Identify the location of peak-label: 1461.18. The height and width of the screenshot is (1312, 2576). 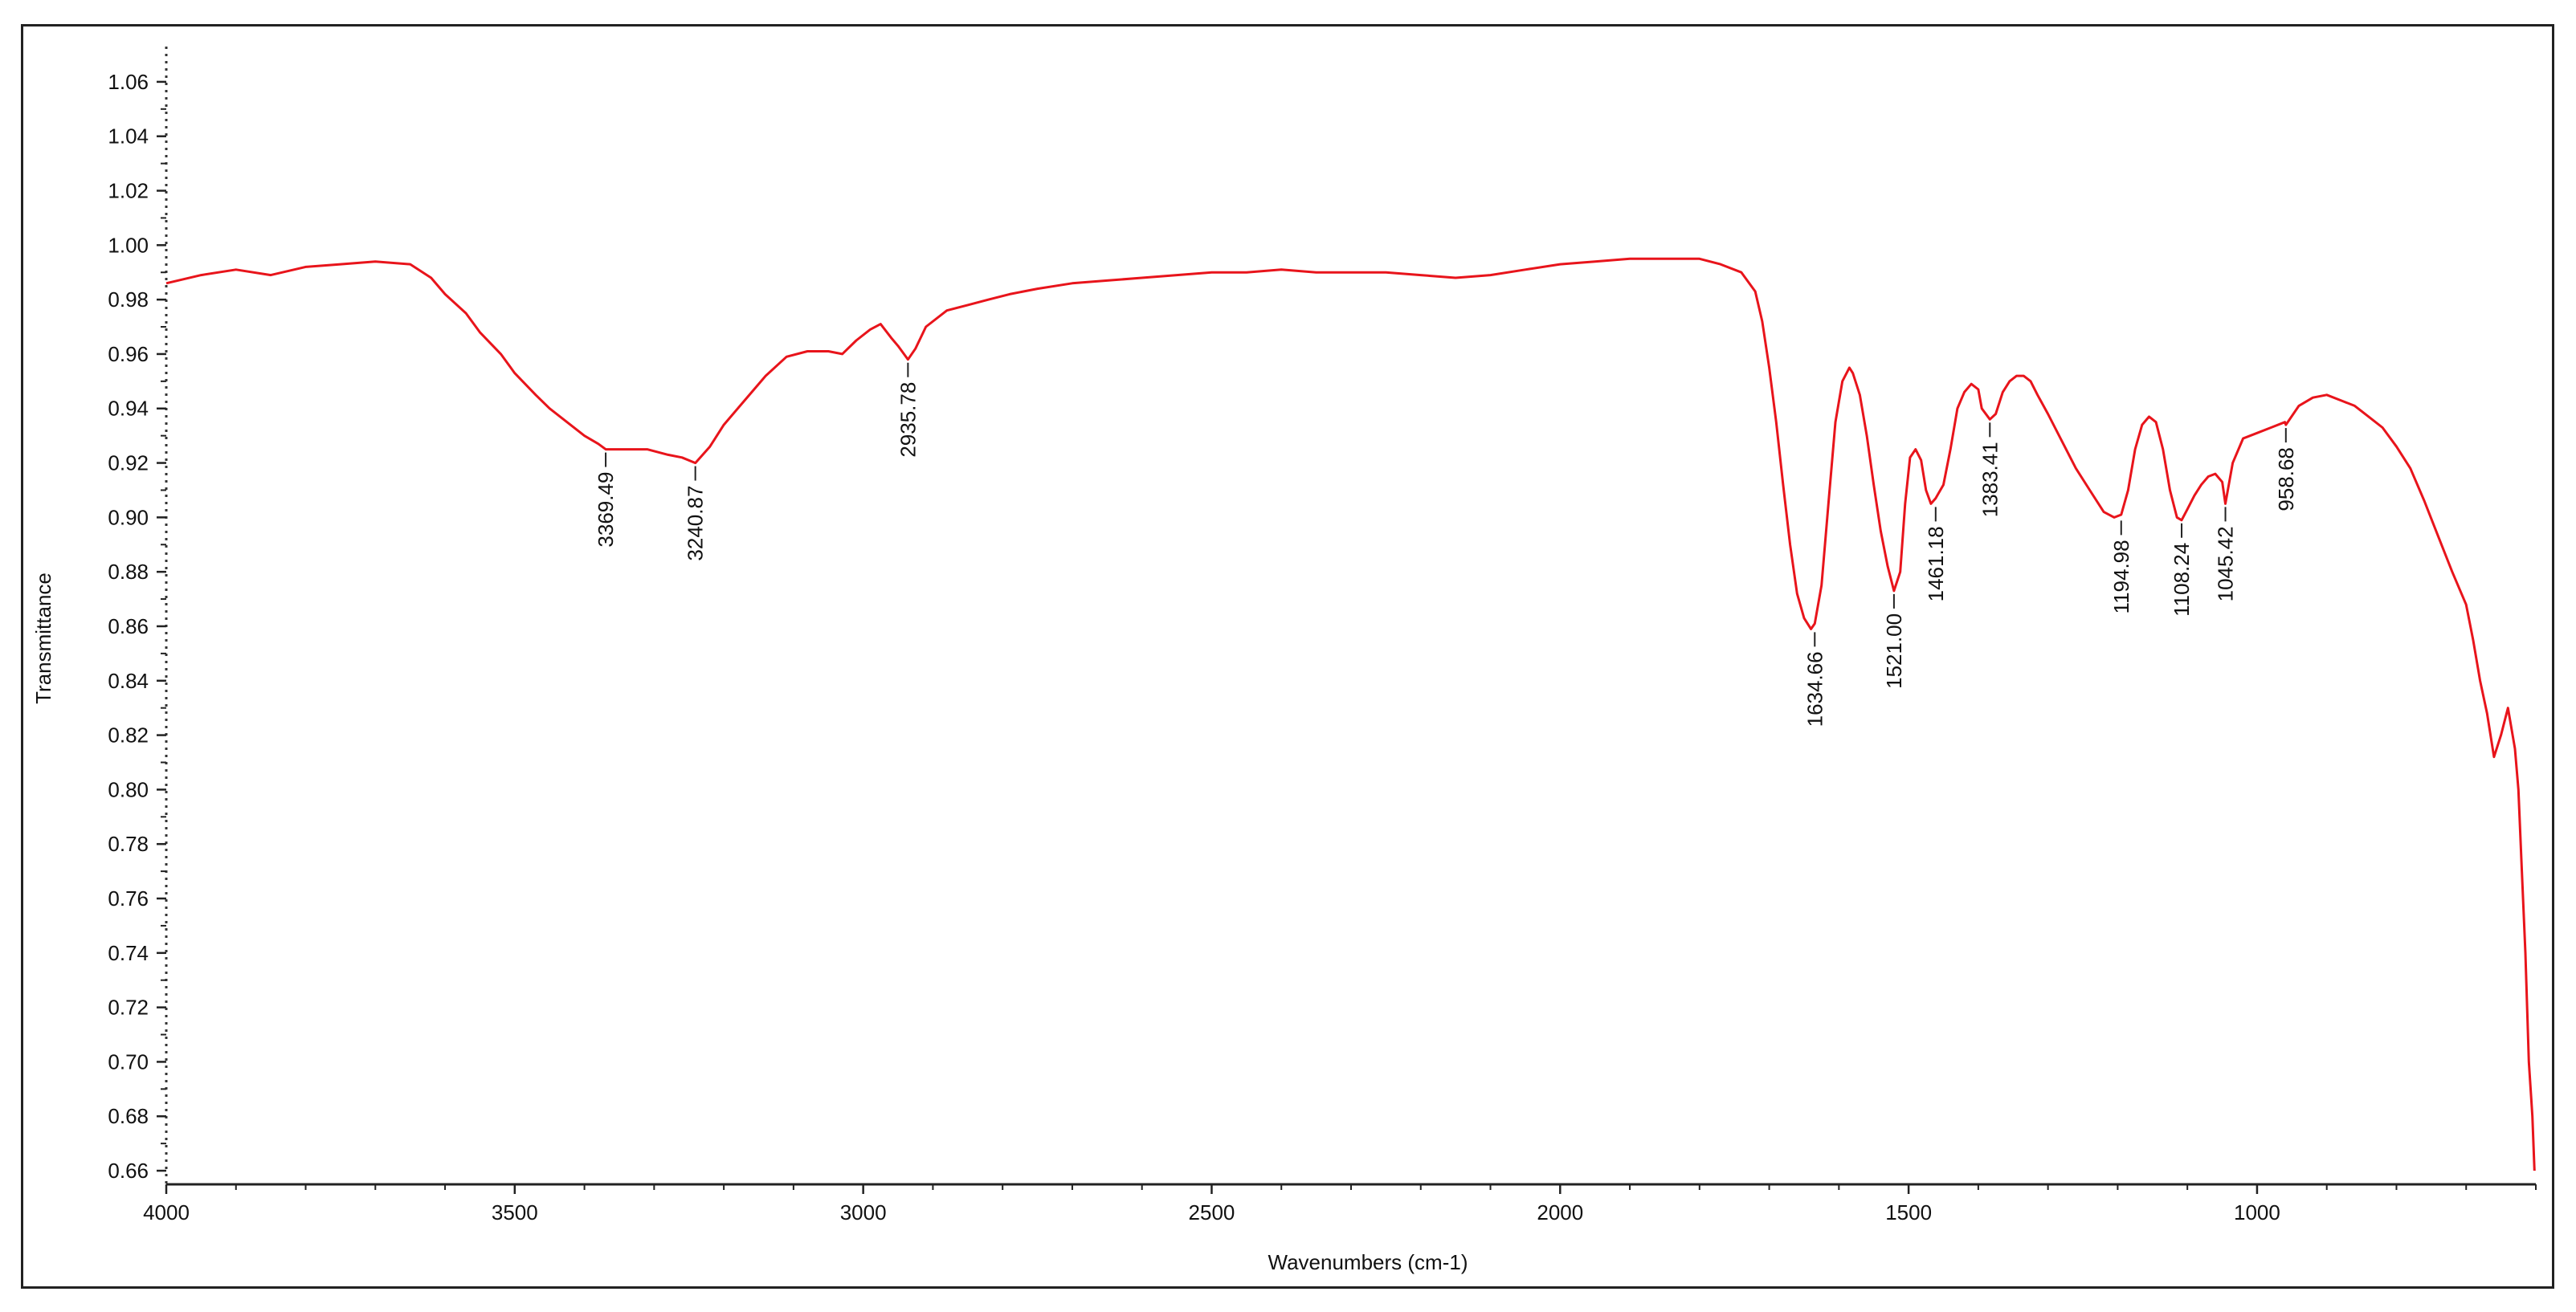
(1936, 563).